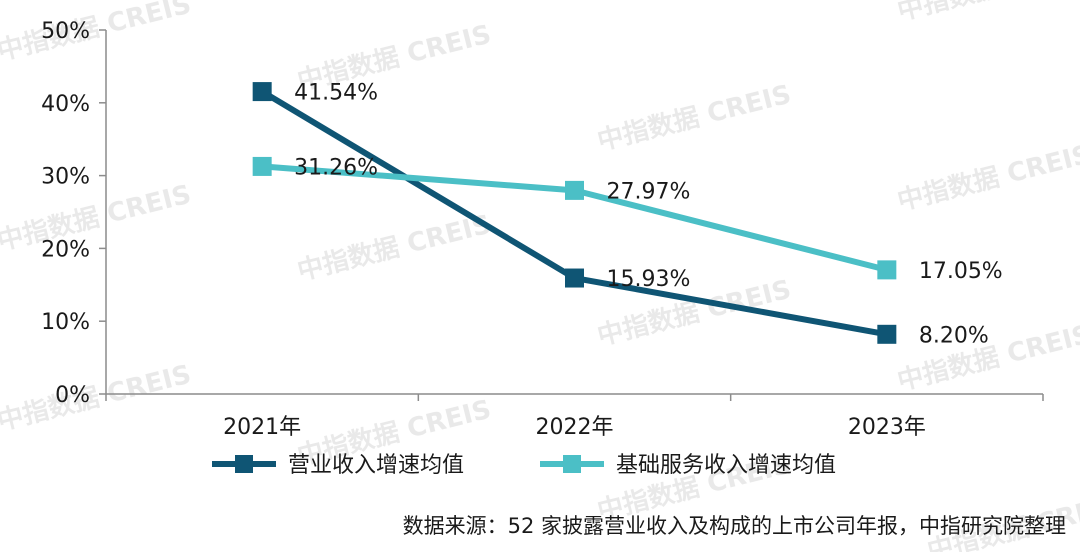 Image resolution: width=1080 pixels, height=552 pixels. Describe the element at coordinates (65, 249) in the screenshot. I see `y-tick-label: 20%` at that location.